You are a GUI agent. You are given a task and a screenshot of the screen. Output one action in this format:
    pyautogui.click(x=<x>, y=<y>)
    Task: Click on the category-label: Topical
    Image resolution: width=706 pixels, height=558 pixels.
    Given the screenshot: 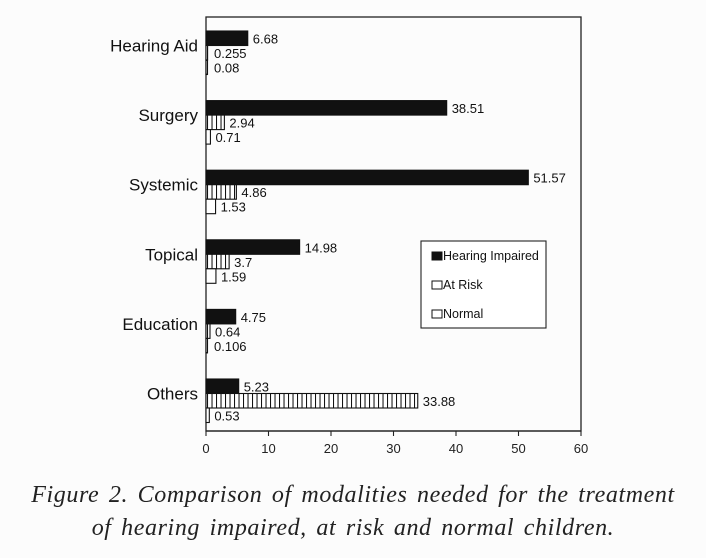 What is the action you would take?
    pyautogui.click(x=171, y=254)
    